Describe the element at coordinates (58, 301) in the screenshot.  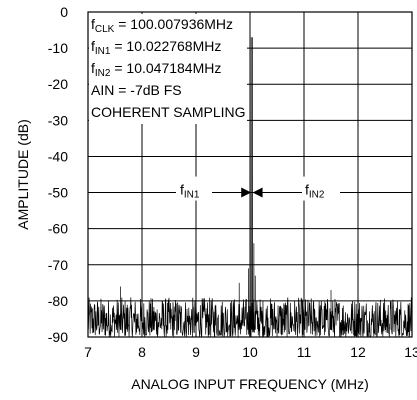
I see `y-tick-label: -80` at that location.